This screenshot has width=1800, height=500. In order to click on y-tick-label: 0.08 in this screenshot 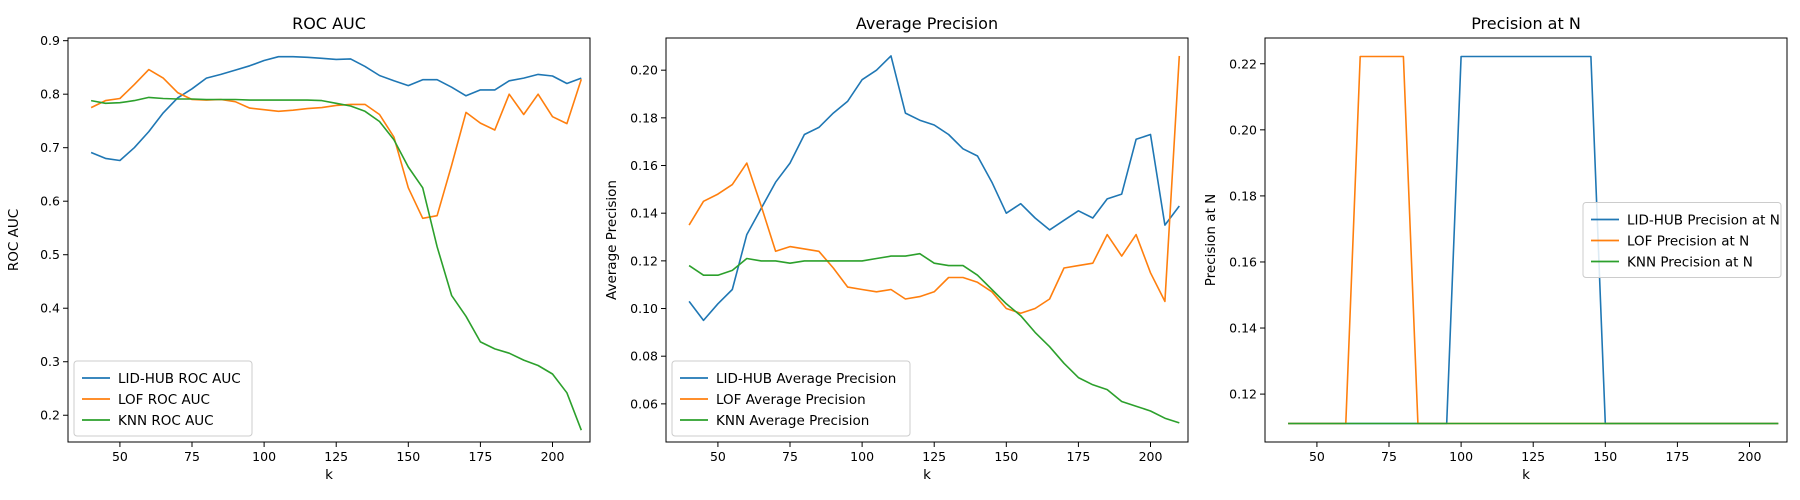, I will do `click(644, 356)`.